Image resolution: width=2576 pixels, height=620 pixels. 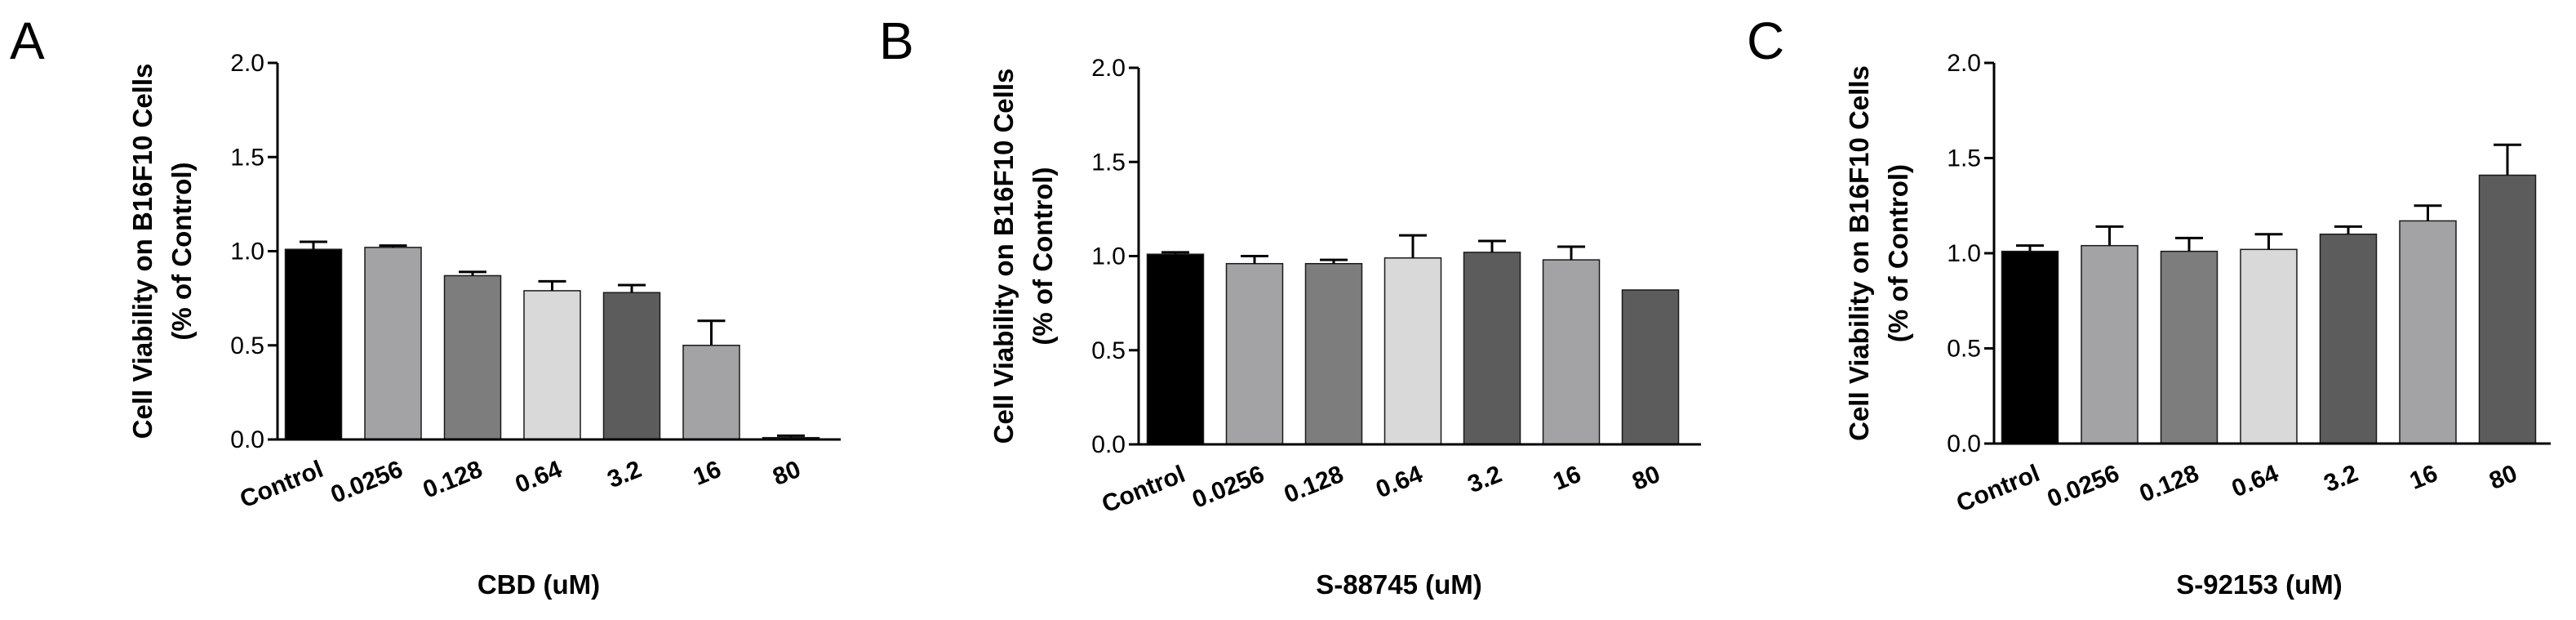 What do you see at coordinates (2341, 478) in the screenshot?
I see `panel-c-x-tick-label-4: 3.2` at bounding box center [2341, 478].